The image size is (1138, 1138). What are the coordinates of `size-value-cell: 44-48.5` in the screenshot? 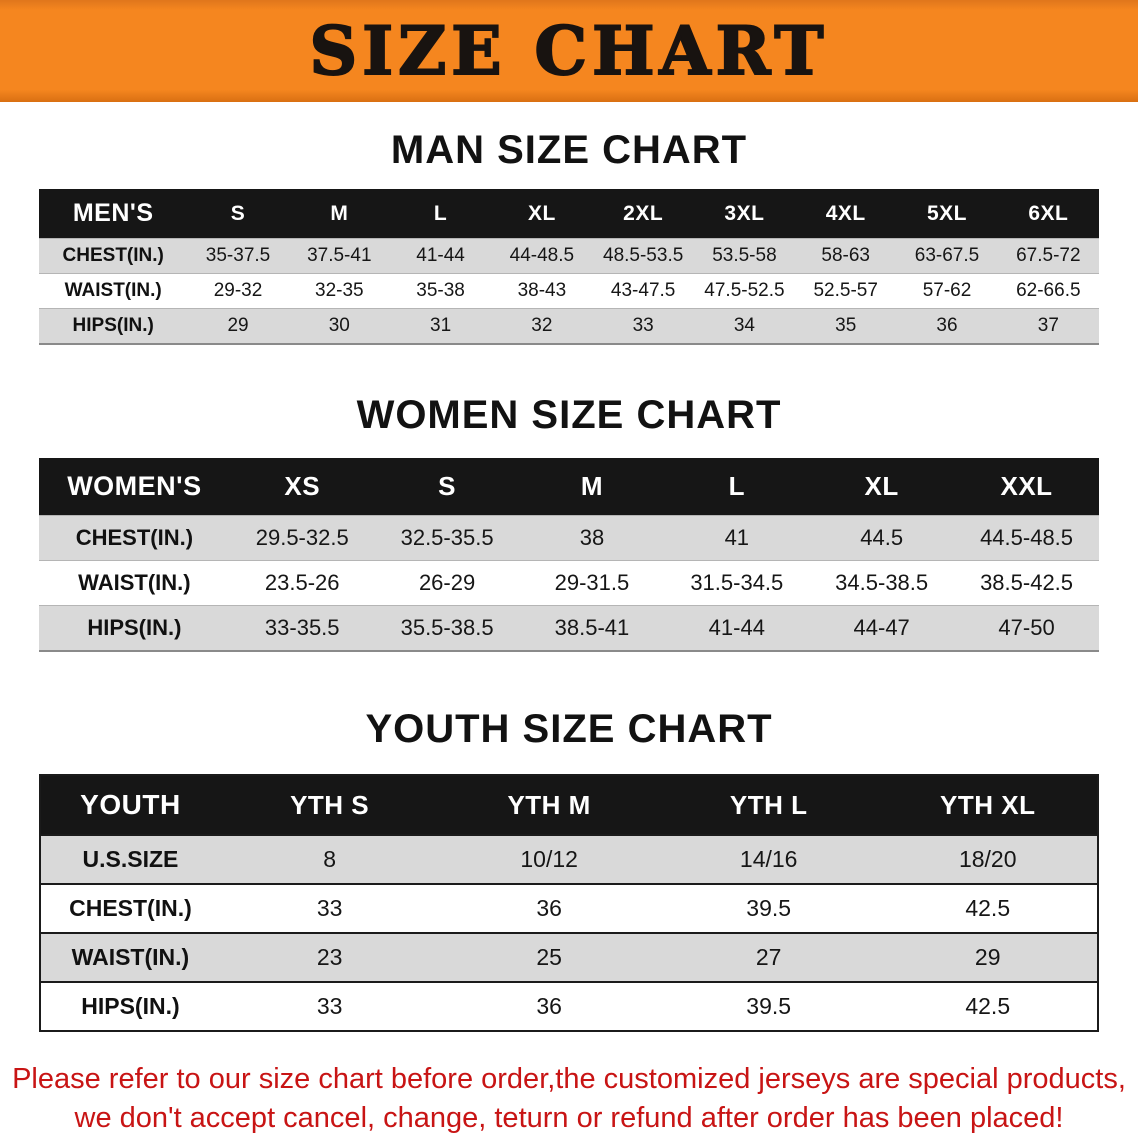 It's located at (542, 255).